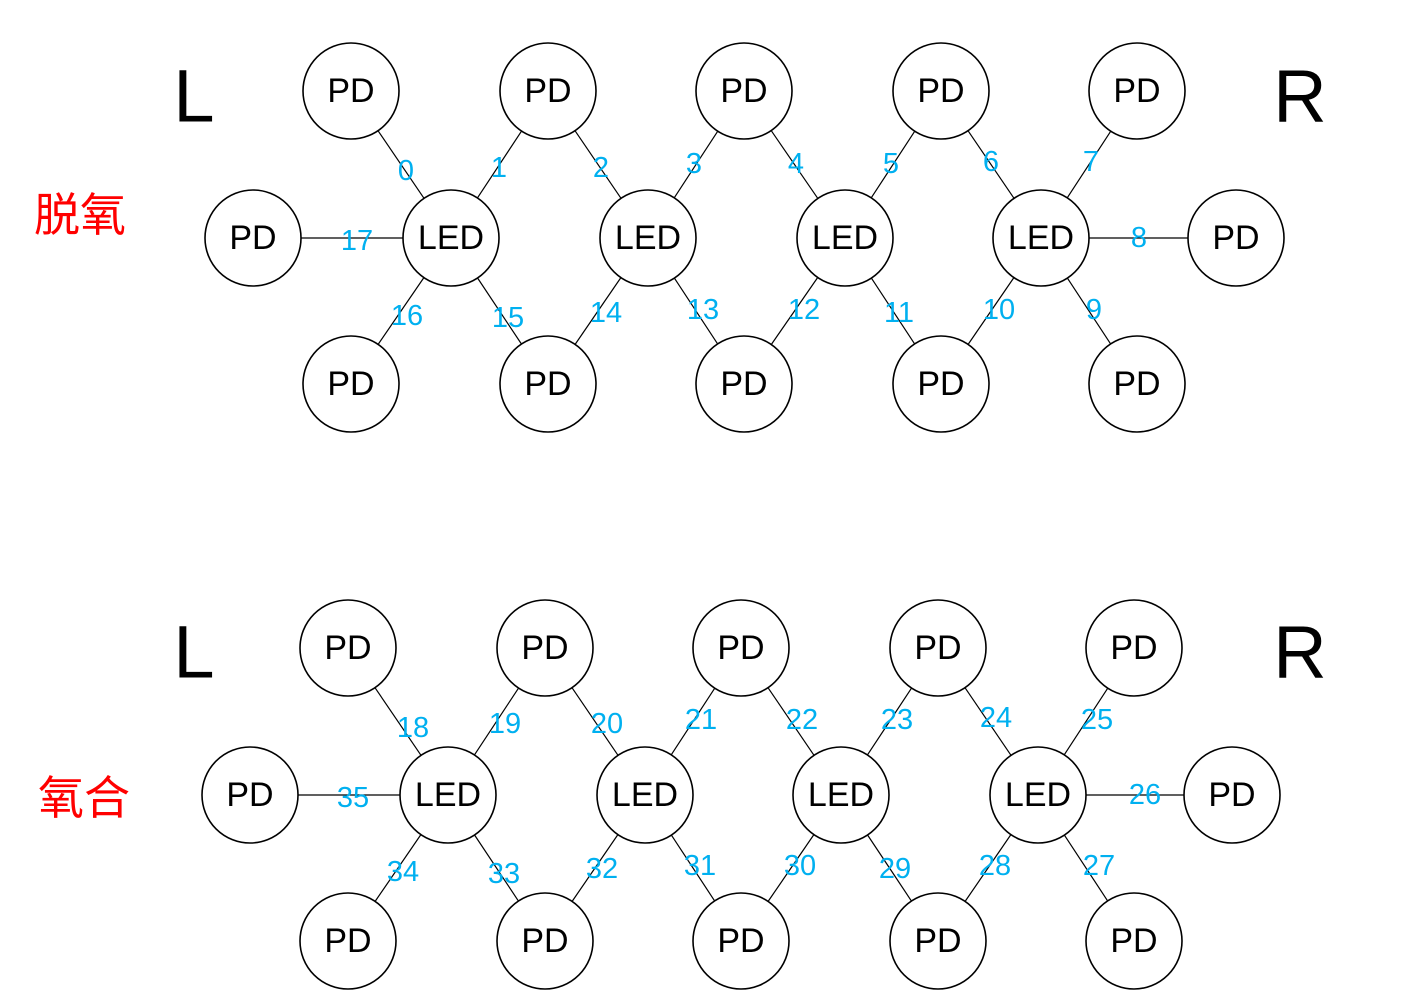 The width and height of the screenshot is (1408, 993). What do you see at coordinates (703, 310) in the screenshot?
I see `channel-label: 13` at bounding box center [703, 310].